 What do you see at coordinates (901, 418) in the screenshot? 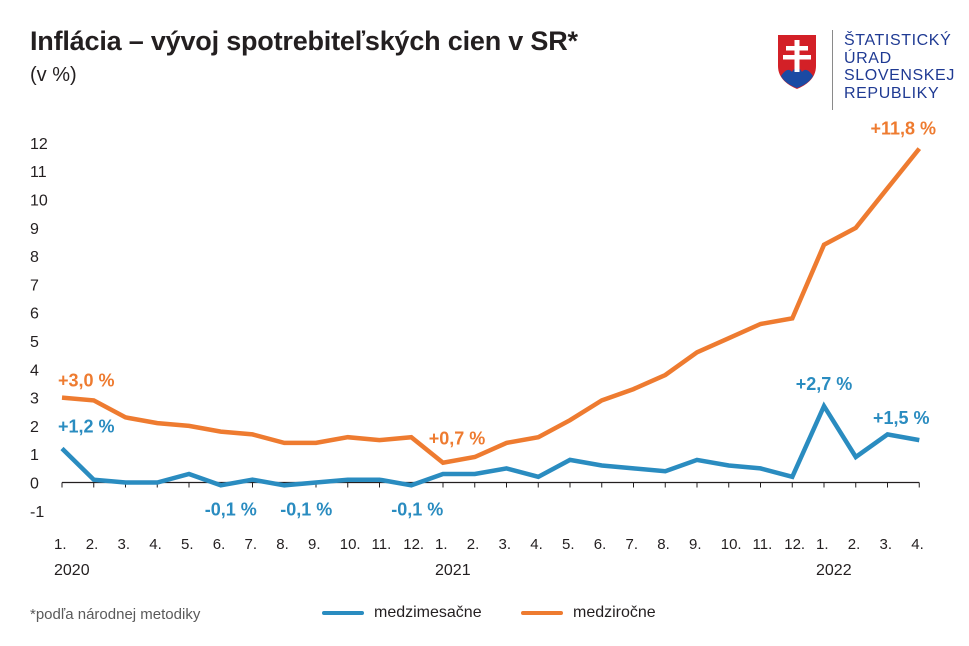
I see `data-label-mom: +1,5 %` at bounding box center [901, 418].